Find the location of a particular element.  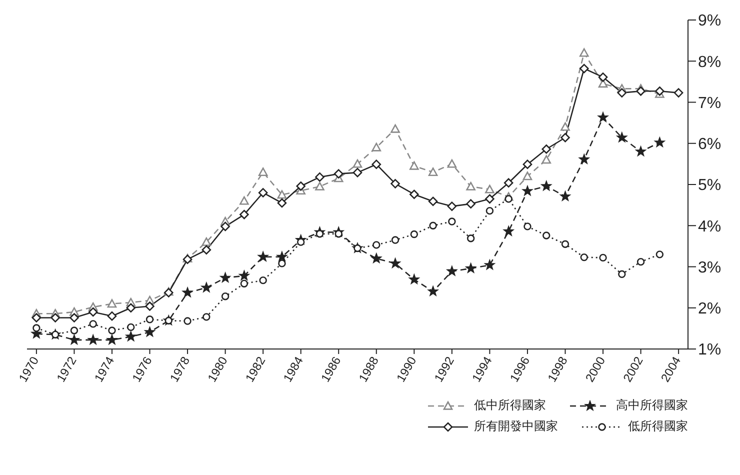

legend-label: 高中所得國家 is located at coordinates (652, 405).